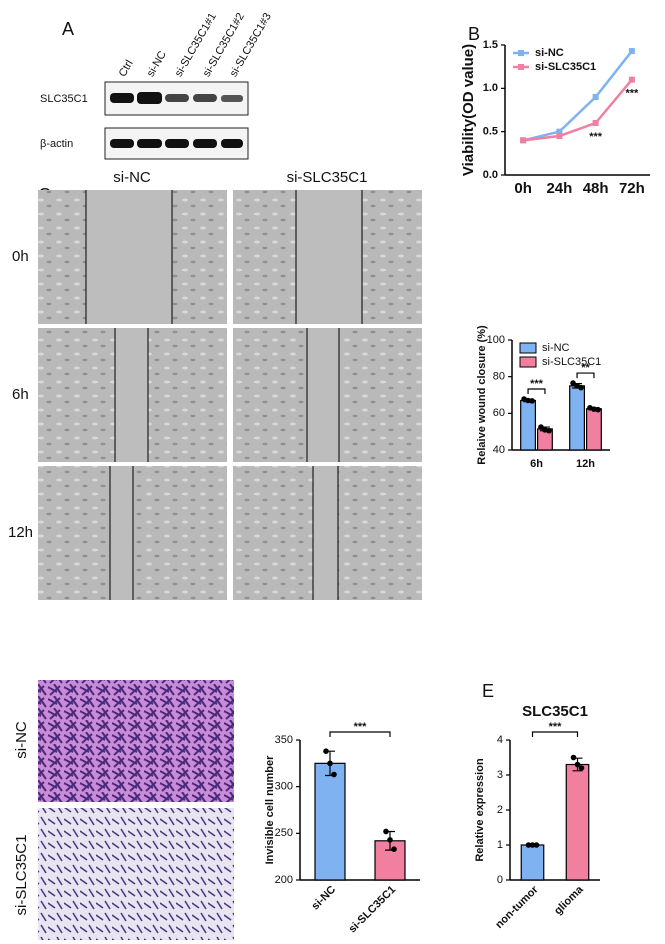  What do you see at coordinates (499, 377) in the screenshot?
I see `y-tick-label: 80` at bounding box center [499, 377].